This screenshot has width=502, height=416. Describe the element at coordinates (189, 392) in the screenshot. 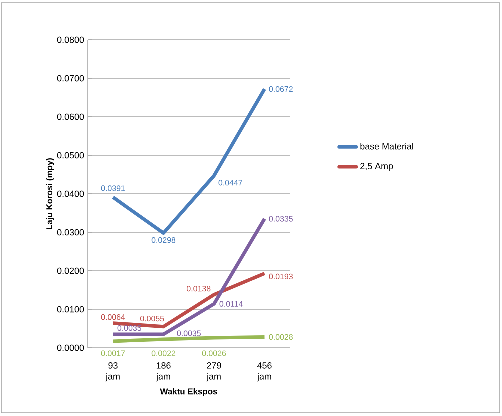

I see `x-axis-title: Waktu Ekspos` at that location.